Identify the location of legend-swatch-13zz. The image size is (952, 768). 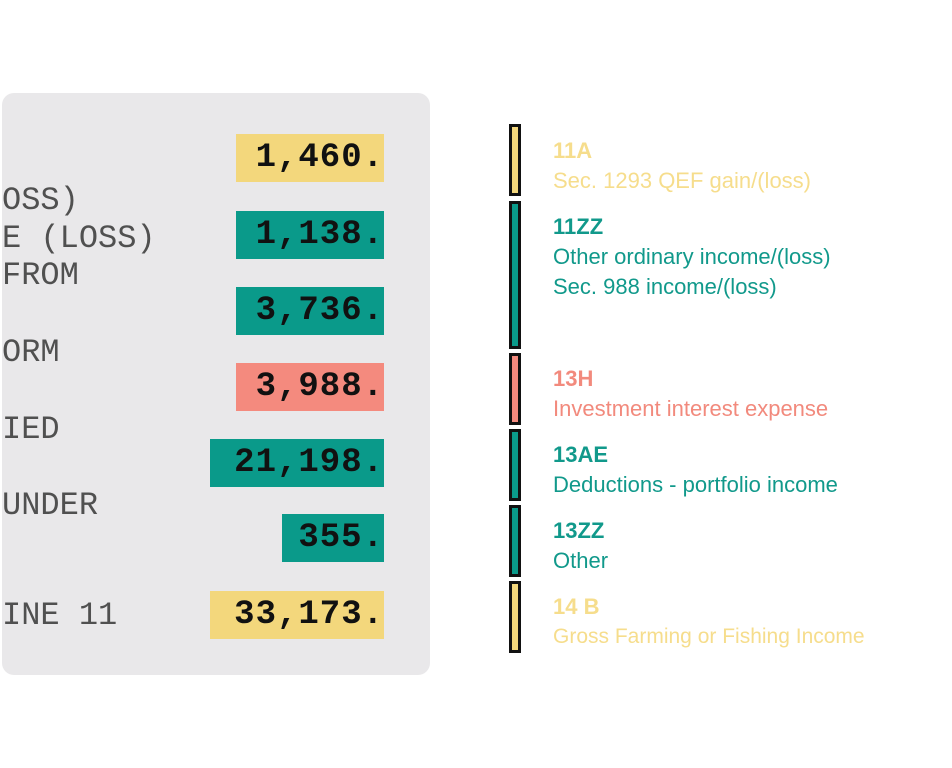
(515, 541).